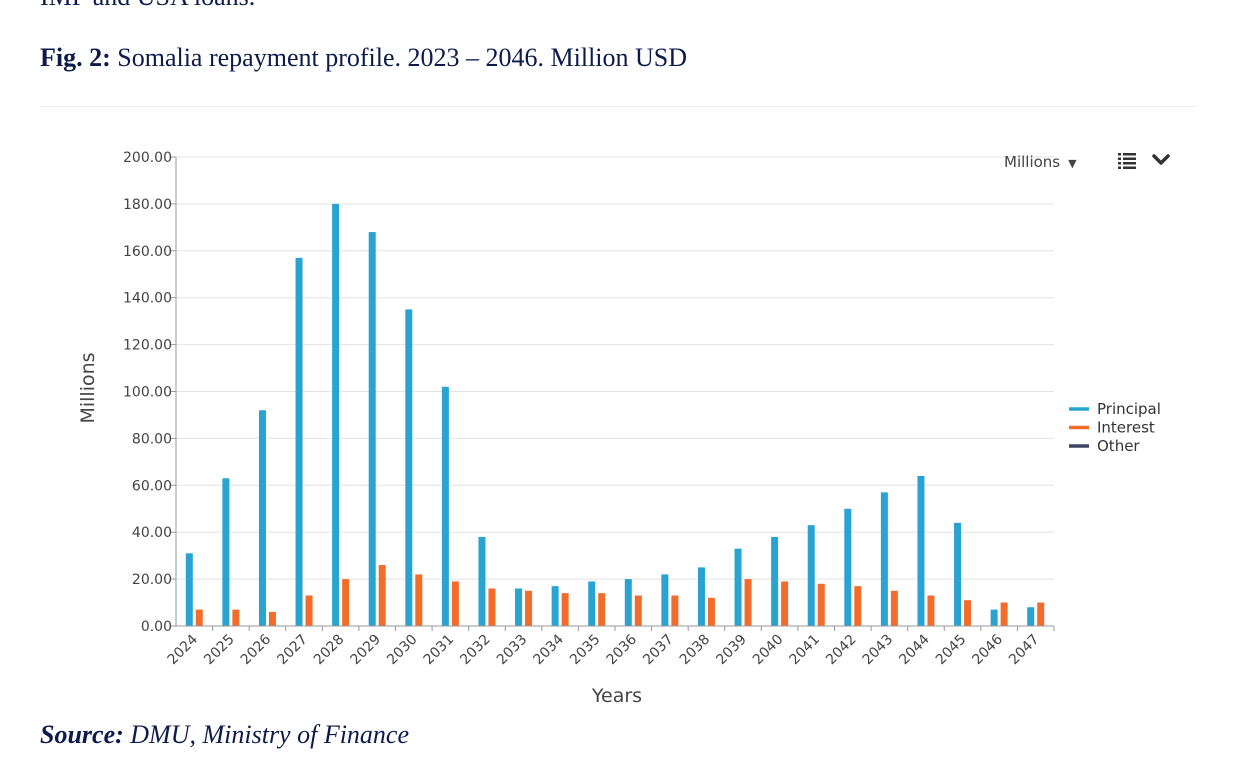 The height and width of the screenshot is (770, 1256). I want to click on x-axis-label: Years, so click(616, 696).